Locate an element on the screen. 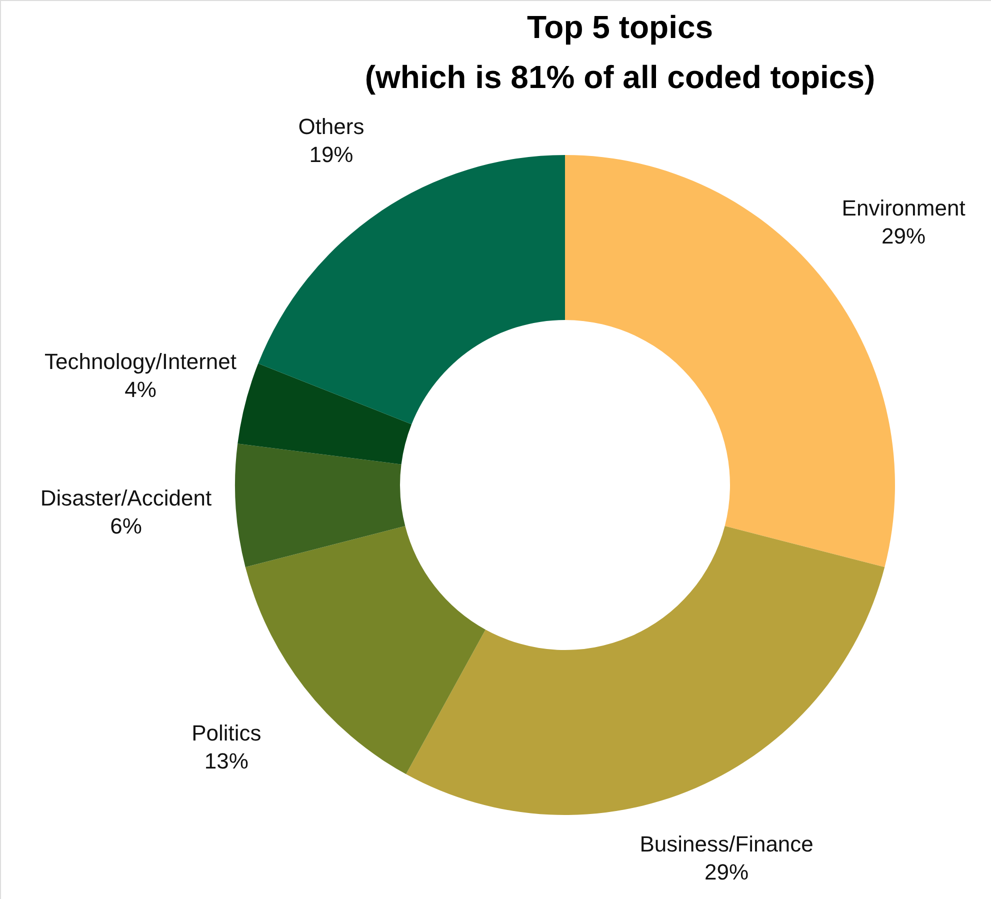  data-label: 4% is located at coordinates (140, 389).